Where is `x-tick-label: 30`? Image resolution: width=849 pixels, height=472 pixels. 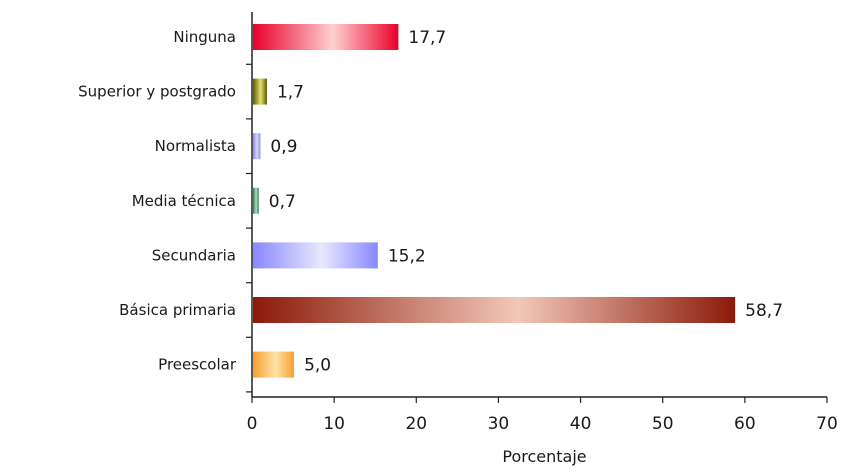
x-tick-label: 30 is located at coordinates (499, 424).